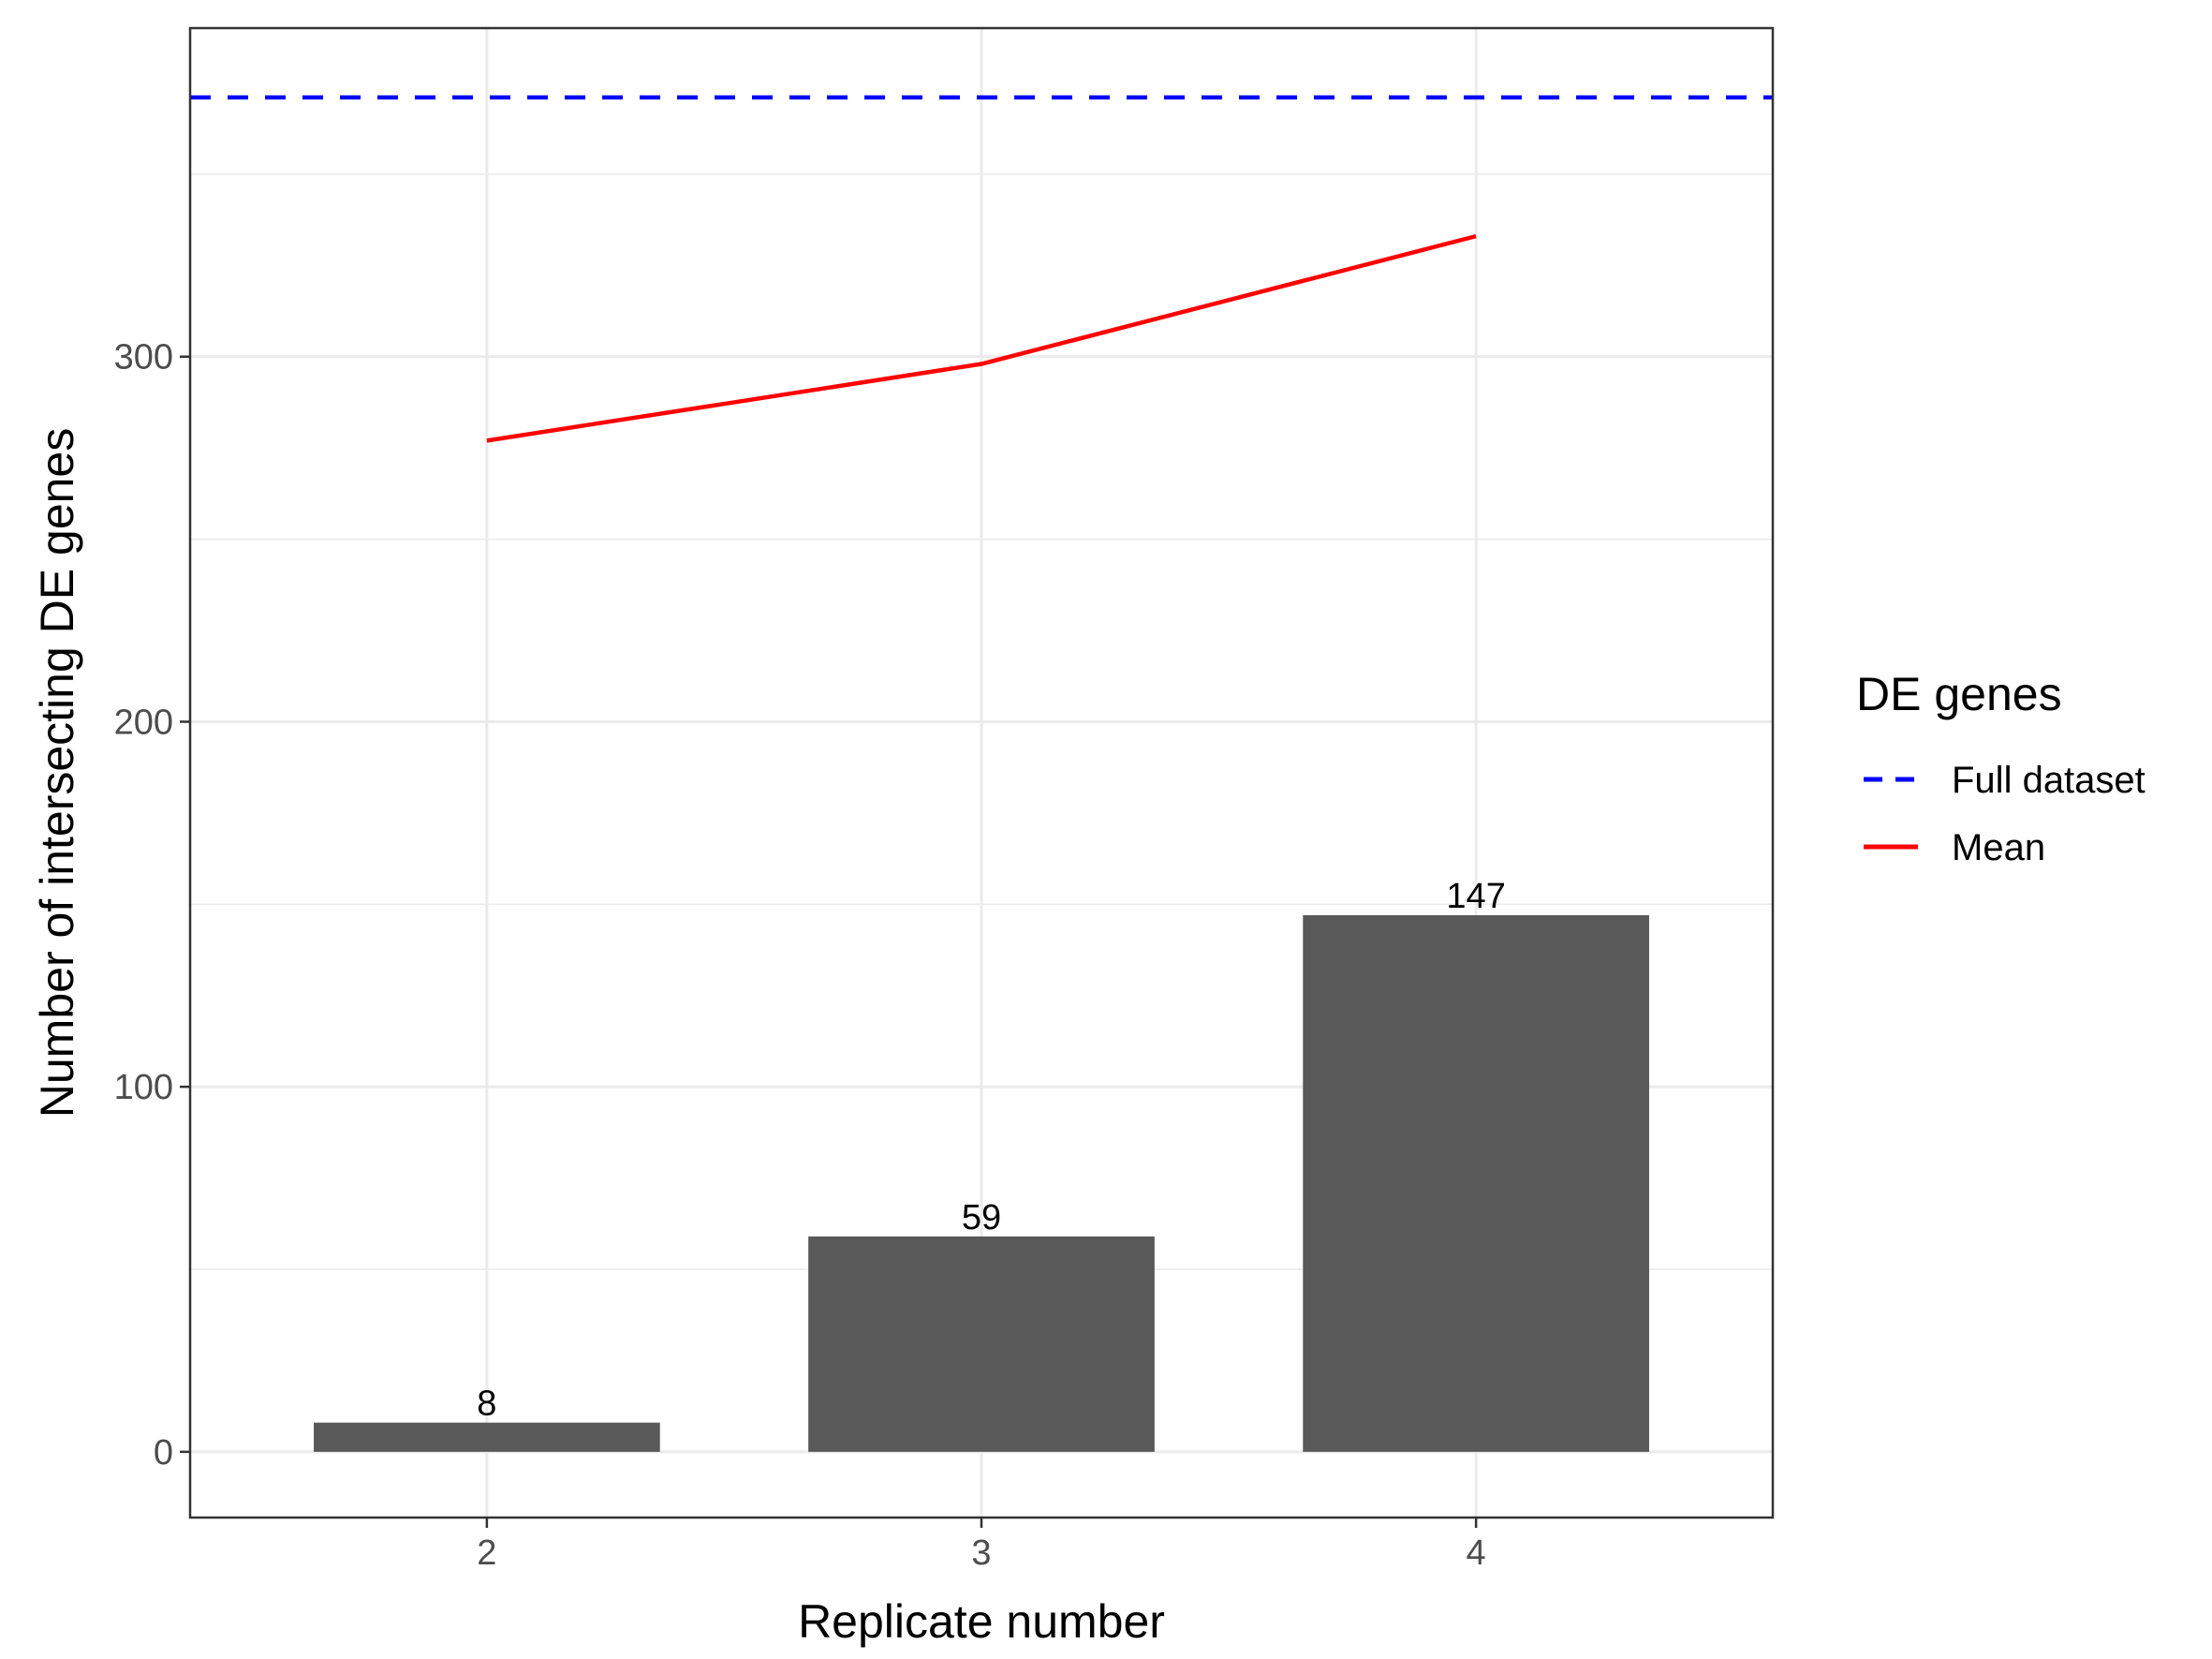  Describe the element at coordinates (1959, 694) in the screenshot. I see `legend-title: DE genes` at that location.